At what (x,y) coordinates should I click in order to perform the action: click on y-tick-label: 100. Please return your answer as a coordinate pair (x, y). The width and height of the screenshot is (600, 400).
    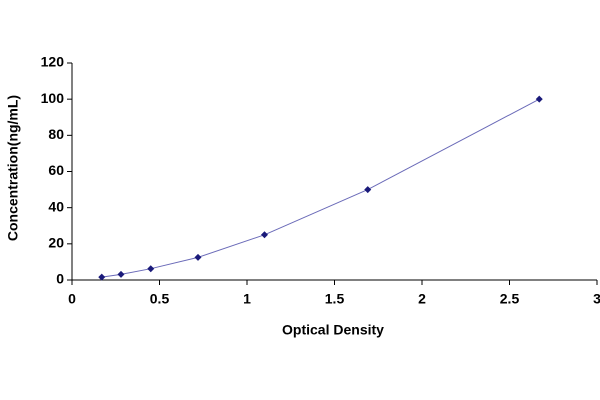
    Looking at the image, I should click on (53, 98).